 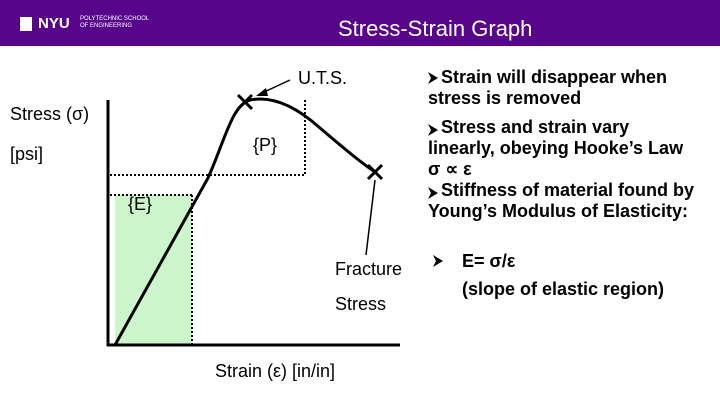 What do you see at coordinates (370, 217) in the screenshot?
I see `fracture-pointer` at bounding box center [370, 217].